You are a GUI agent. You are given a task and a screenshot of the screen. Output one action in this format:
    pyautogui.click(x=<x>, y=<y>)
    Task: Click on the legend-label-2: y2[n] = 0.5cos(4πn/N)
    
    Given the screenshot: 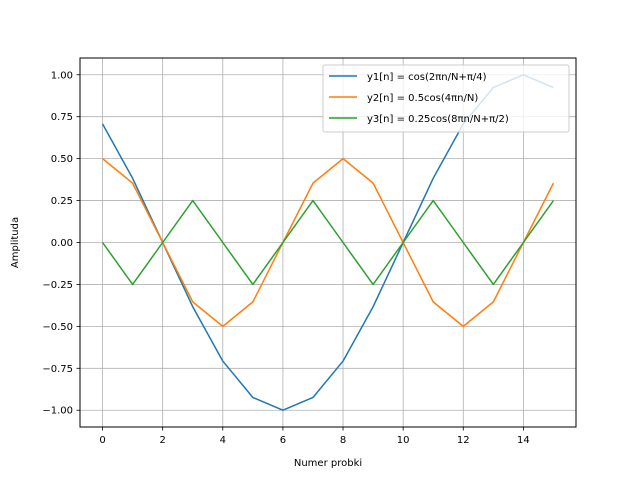 What is the action you would take?
    pyautogui.click(x=422, y=98)
    